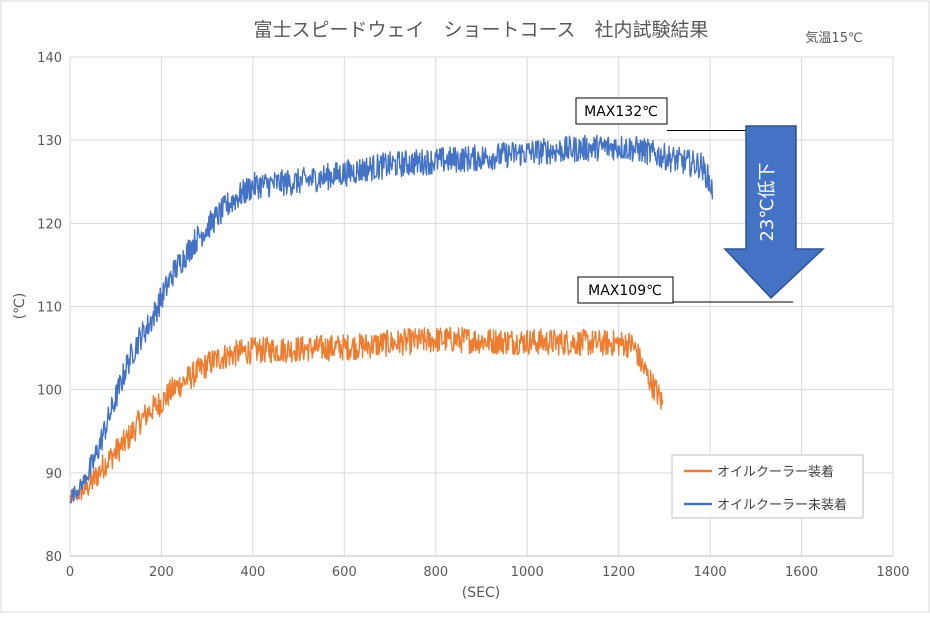  Describe the element at coordinates (20, 306) in the screenshot. I see `y-axis-label: (℃)` at that location.